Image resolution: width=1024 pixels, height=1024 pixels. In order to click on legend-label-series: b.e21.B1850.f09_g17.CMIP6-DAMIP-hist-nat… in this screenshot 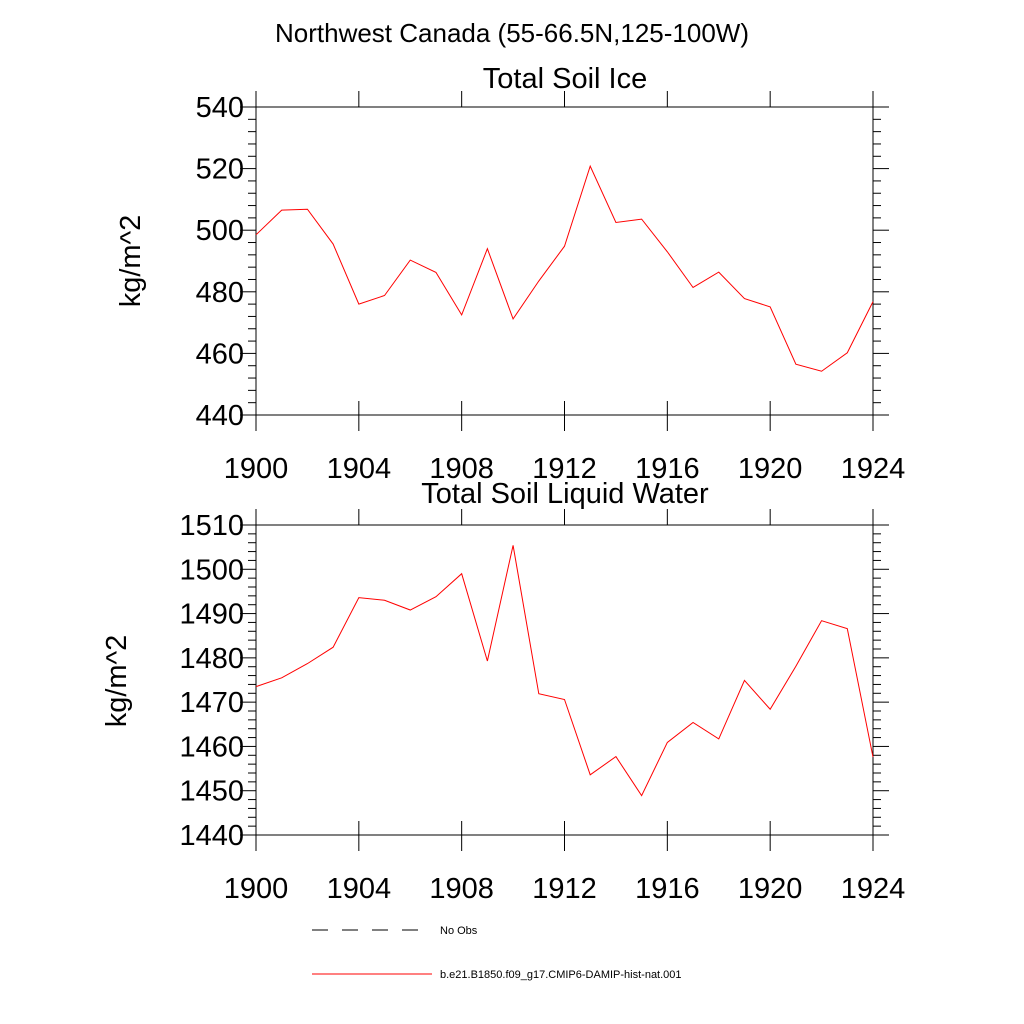, I will do `click(561, 975)`.